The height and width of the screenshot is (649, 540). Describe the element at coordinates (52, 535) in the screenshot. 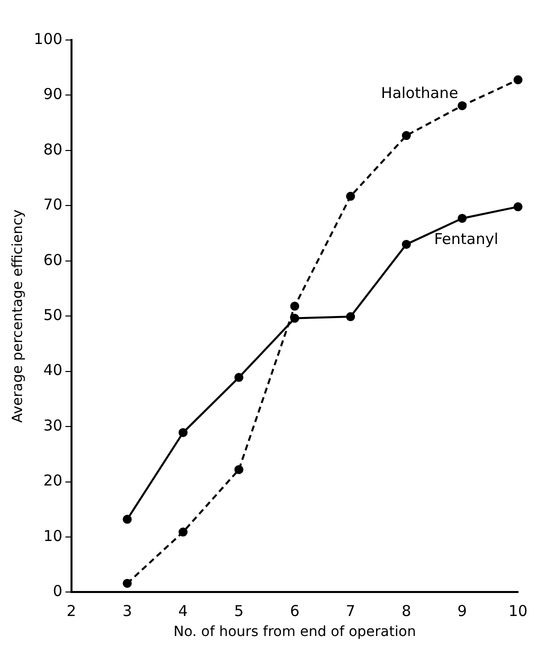

I see `y-tick-label: 10` at that location.